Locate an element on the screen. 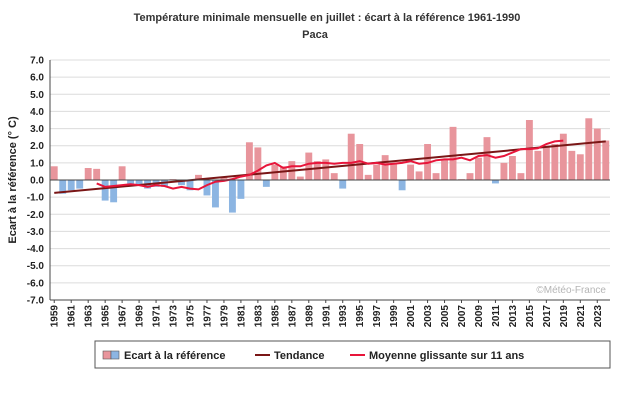 The image size is (630, 405). x-tick-label: 1997 is located at coordinates (377, 316).